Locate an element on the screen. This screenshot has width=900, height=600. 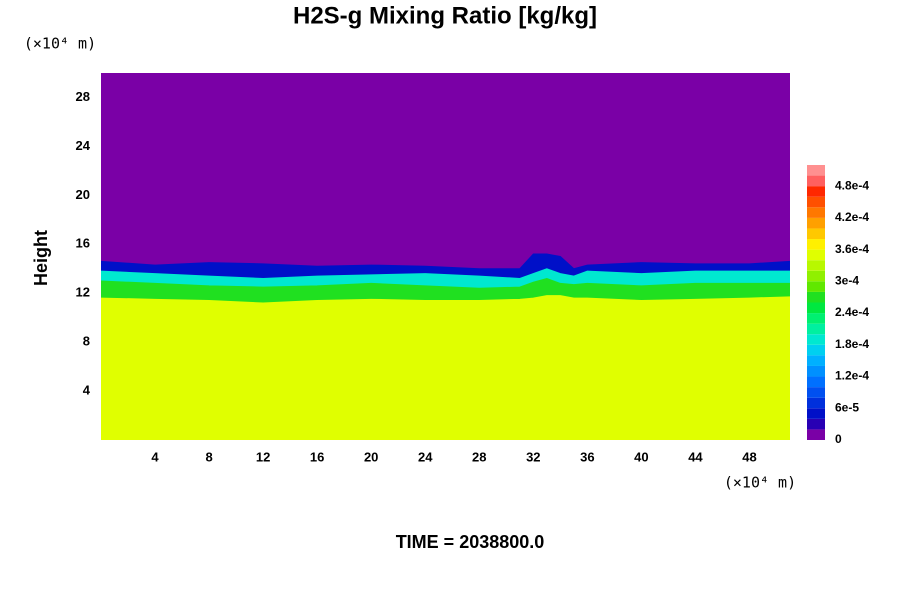
colorbar-tick-label: 1.2e-4 is located at coordinates (852, 376).